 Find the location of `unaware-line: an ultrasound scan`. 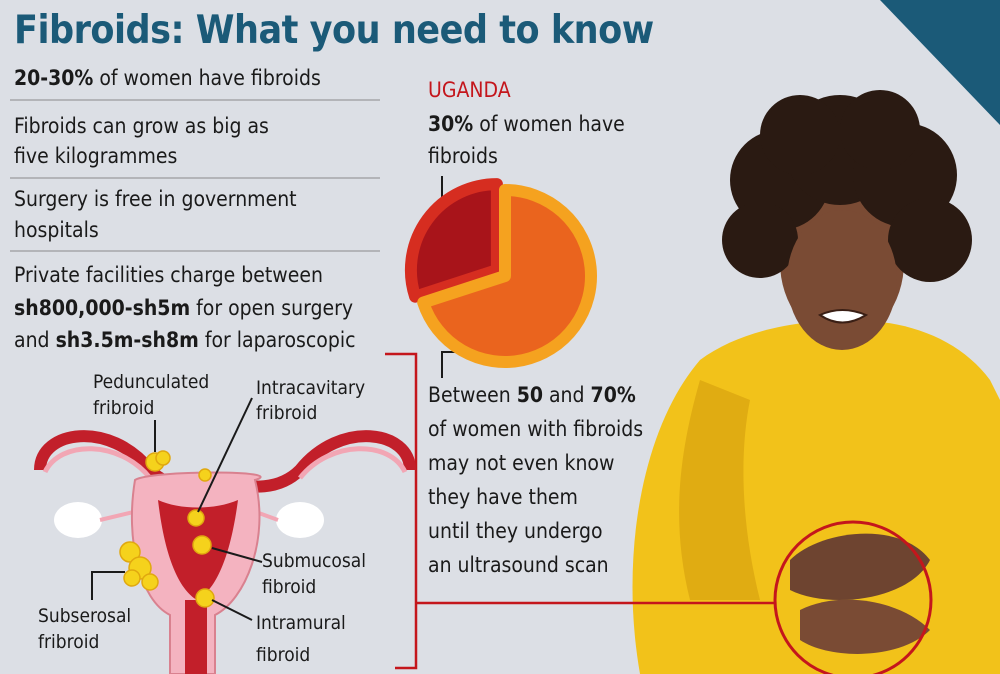

unaware-line: an ultrasound scan is located at coordinates (518, 565).